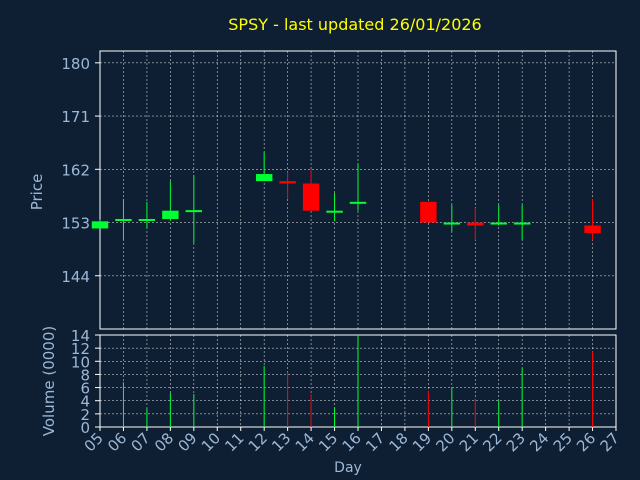 This screenshot has height=480, width=640. Describe the element at coordinates (85, 428) in the screenshot. I see `volume-tick-label: 0` at that location.